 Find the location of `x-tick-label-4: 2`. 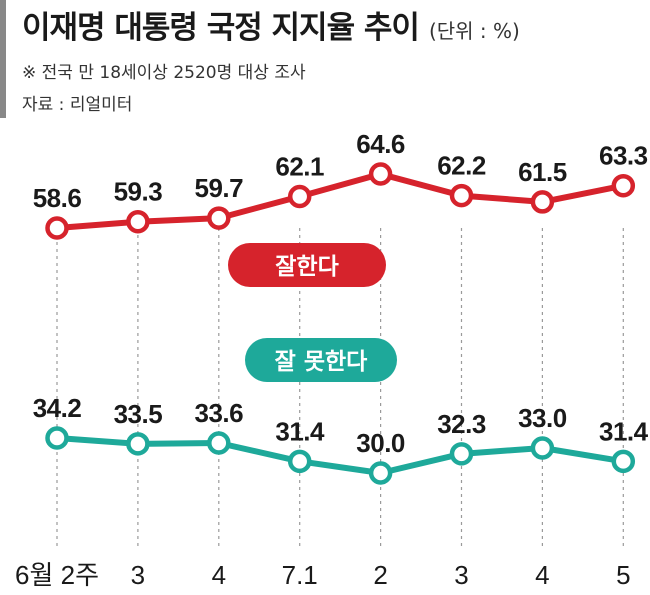

x-tick-label-4: 2 is located at coordinates (380, 575).